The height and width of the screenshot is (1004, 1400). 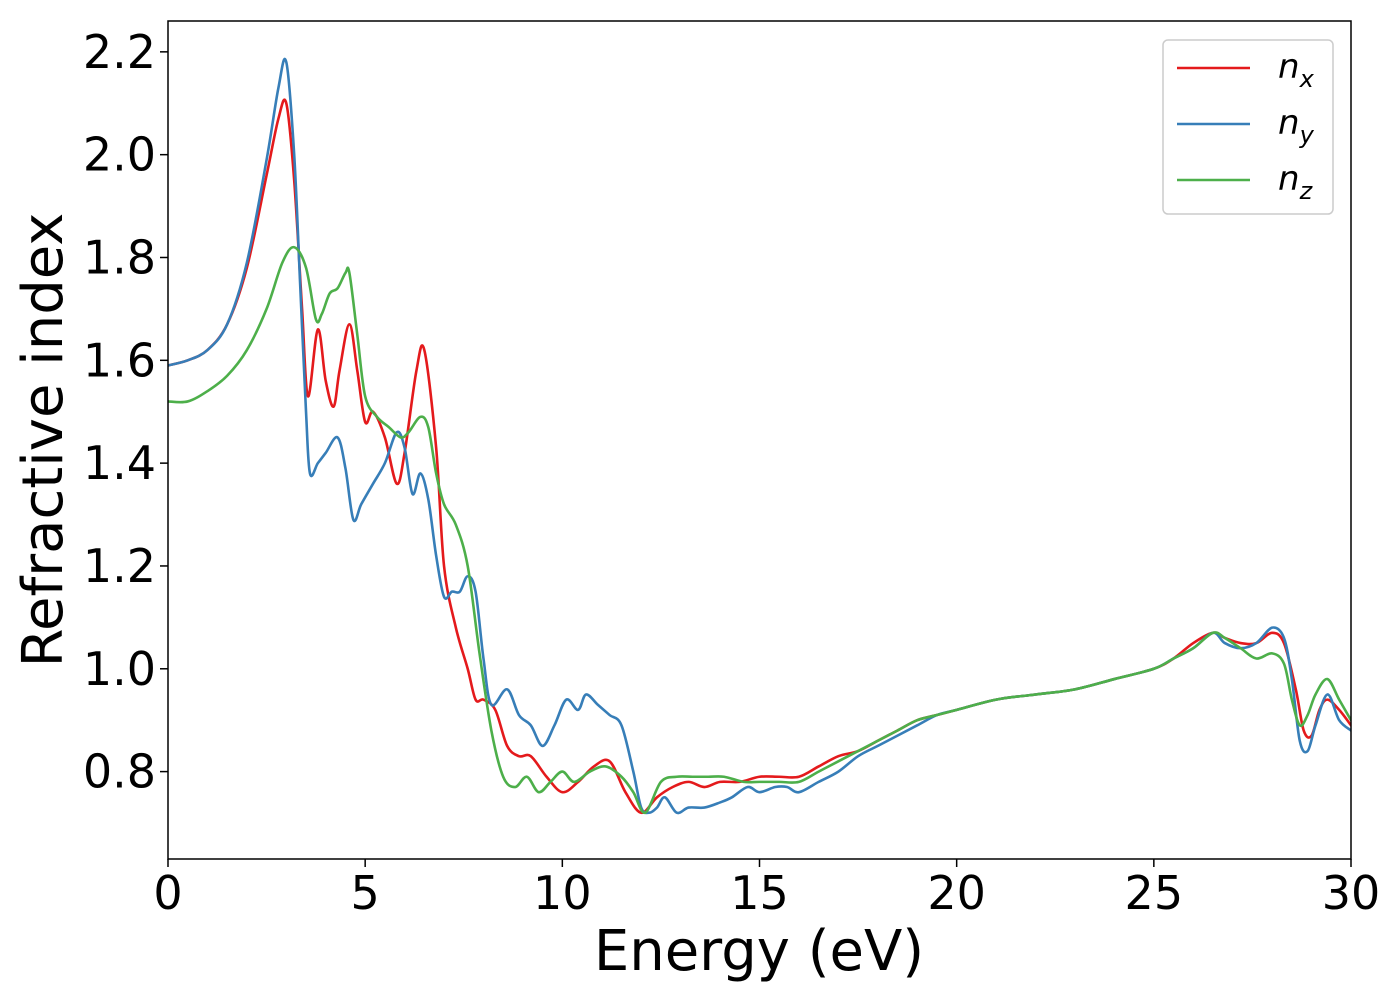 I want to click on y-axis-label: Refractive index, so click(x=43, y=440).